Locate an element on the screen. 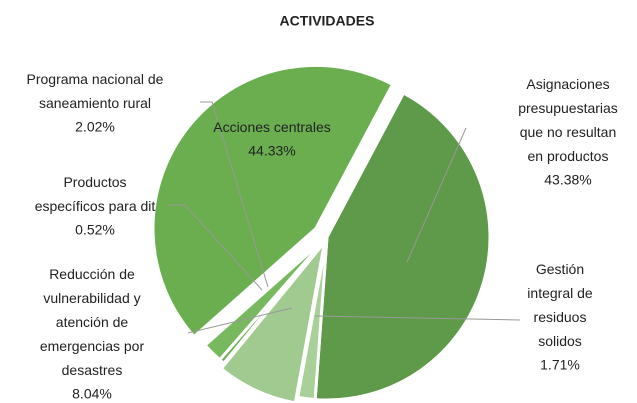 This screenshot has width=637, height=403. slice-label: Acciones centrales is located at coordinates (272, 127).